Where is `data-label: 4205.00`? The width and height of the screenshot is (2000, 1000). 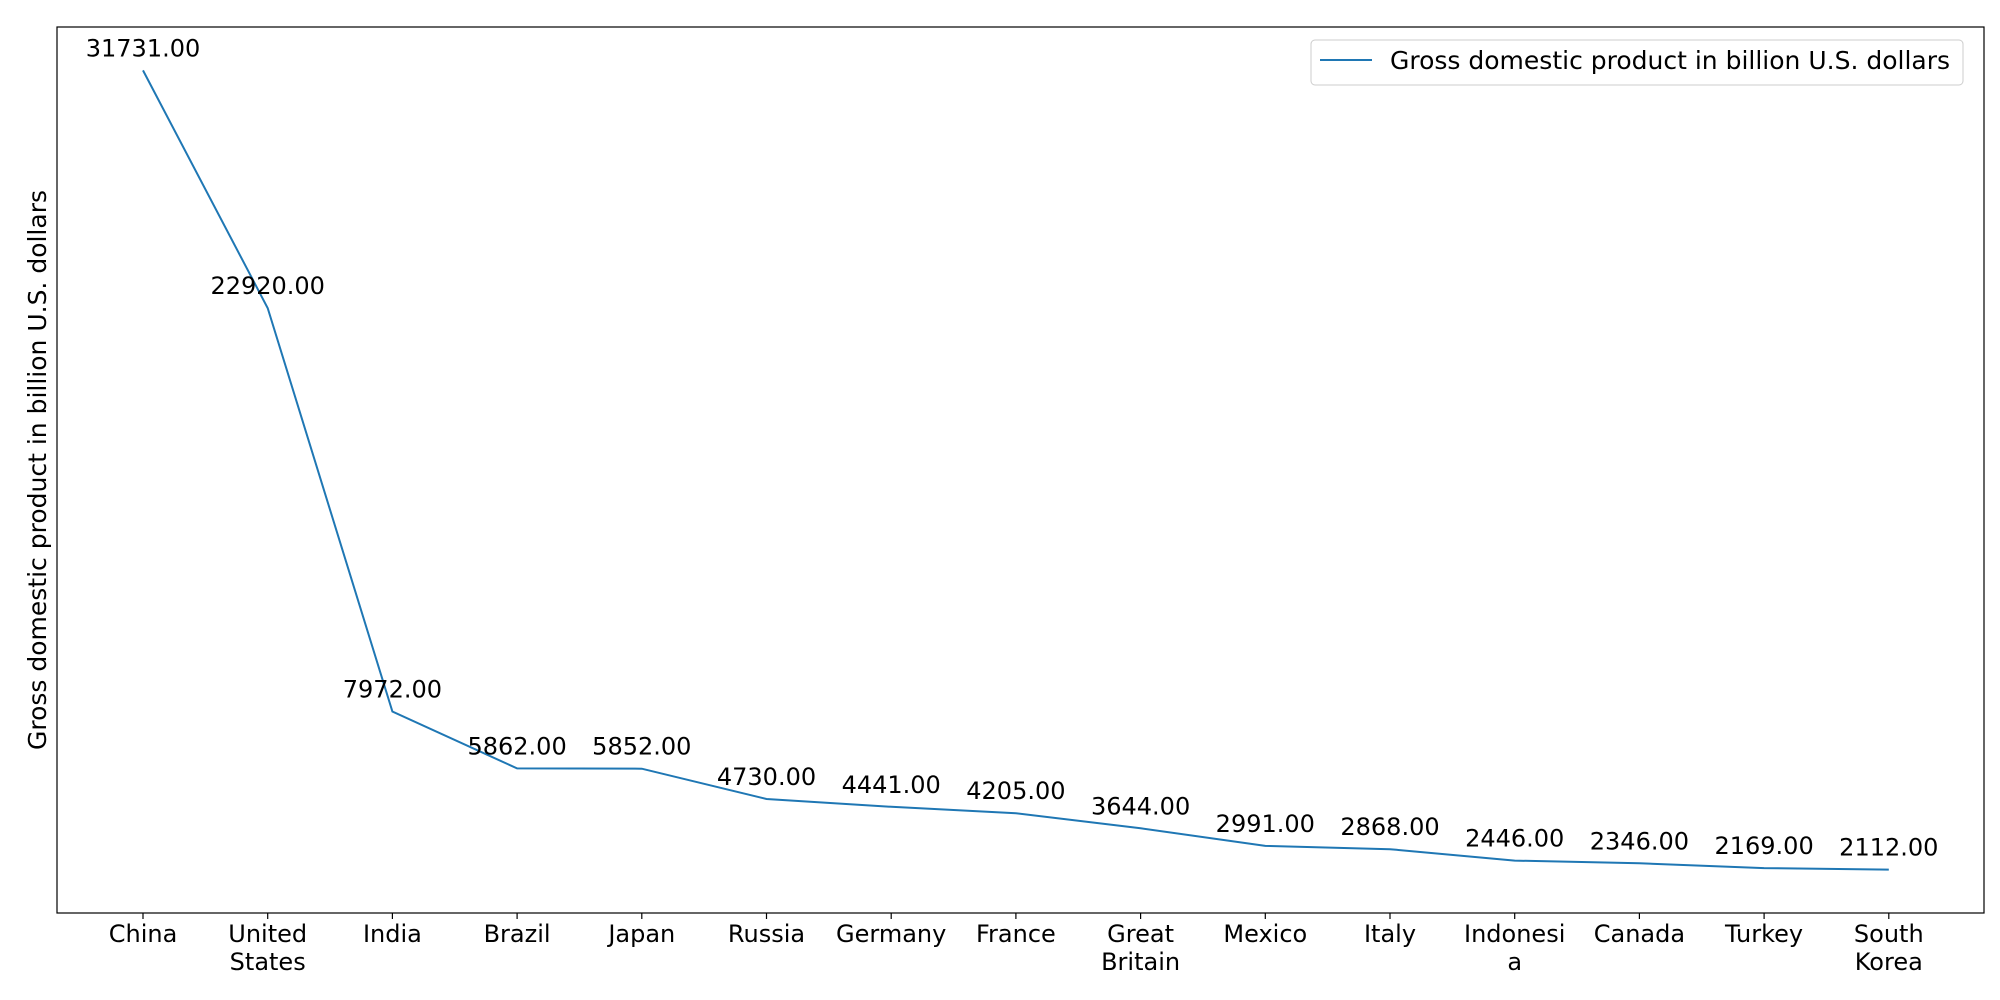 data-label: 4205.00 is located at coordinates (1015, 791).